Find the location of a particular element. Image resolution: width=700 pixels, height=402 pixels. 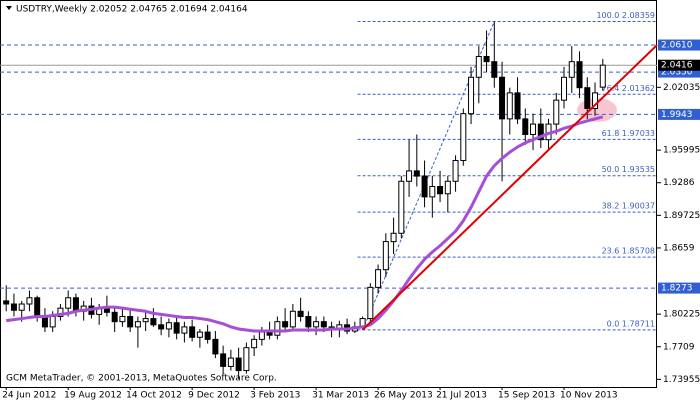

x-tick-label: 19 Aug 2012 is located at coordinates (93, 396).